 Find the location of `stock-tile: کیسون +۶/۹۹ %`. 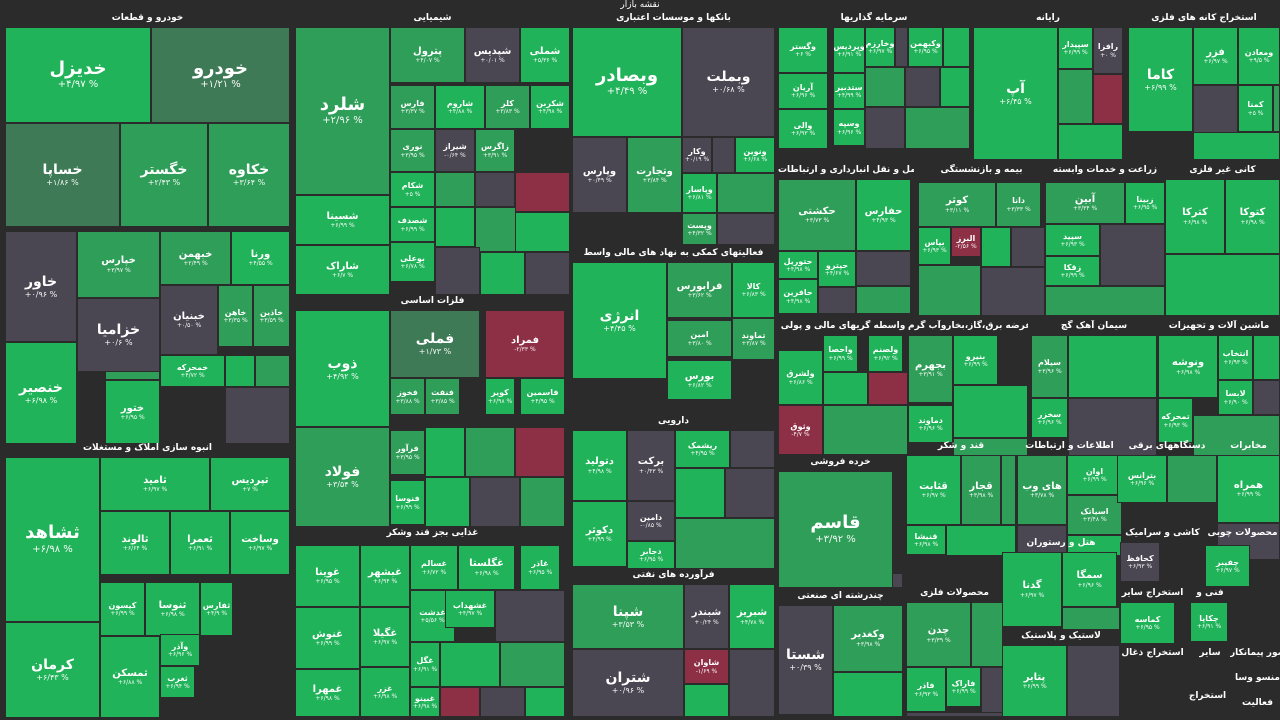

stock-tile: کیسون +۶/۹۹ % is located at coordinates (122, 609).